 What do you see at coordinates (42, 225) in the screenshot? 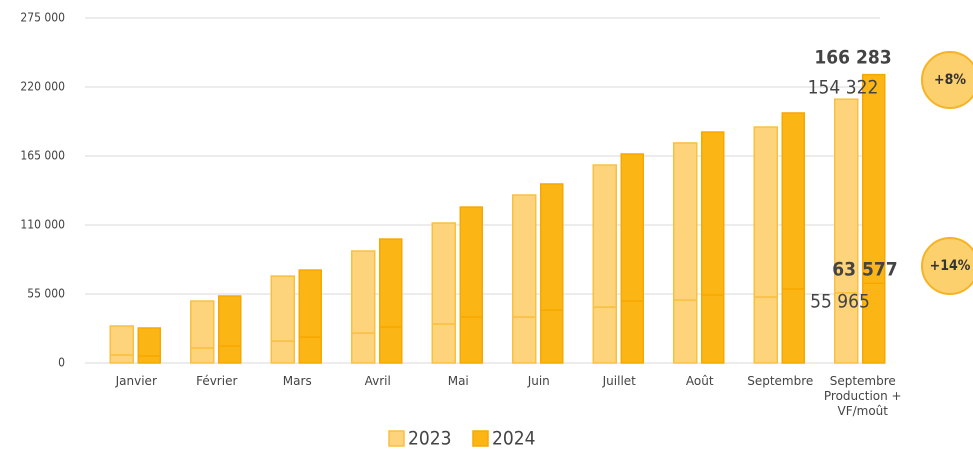
I see `y-tick-label: 110 000` at bounding box center [42, 225].